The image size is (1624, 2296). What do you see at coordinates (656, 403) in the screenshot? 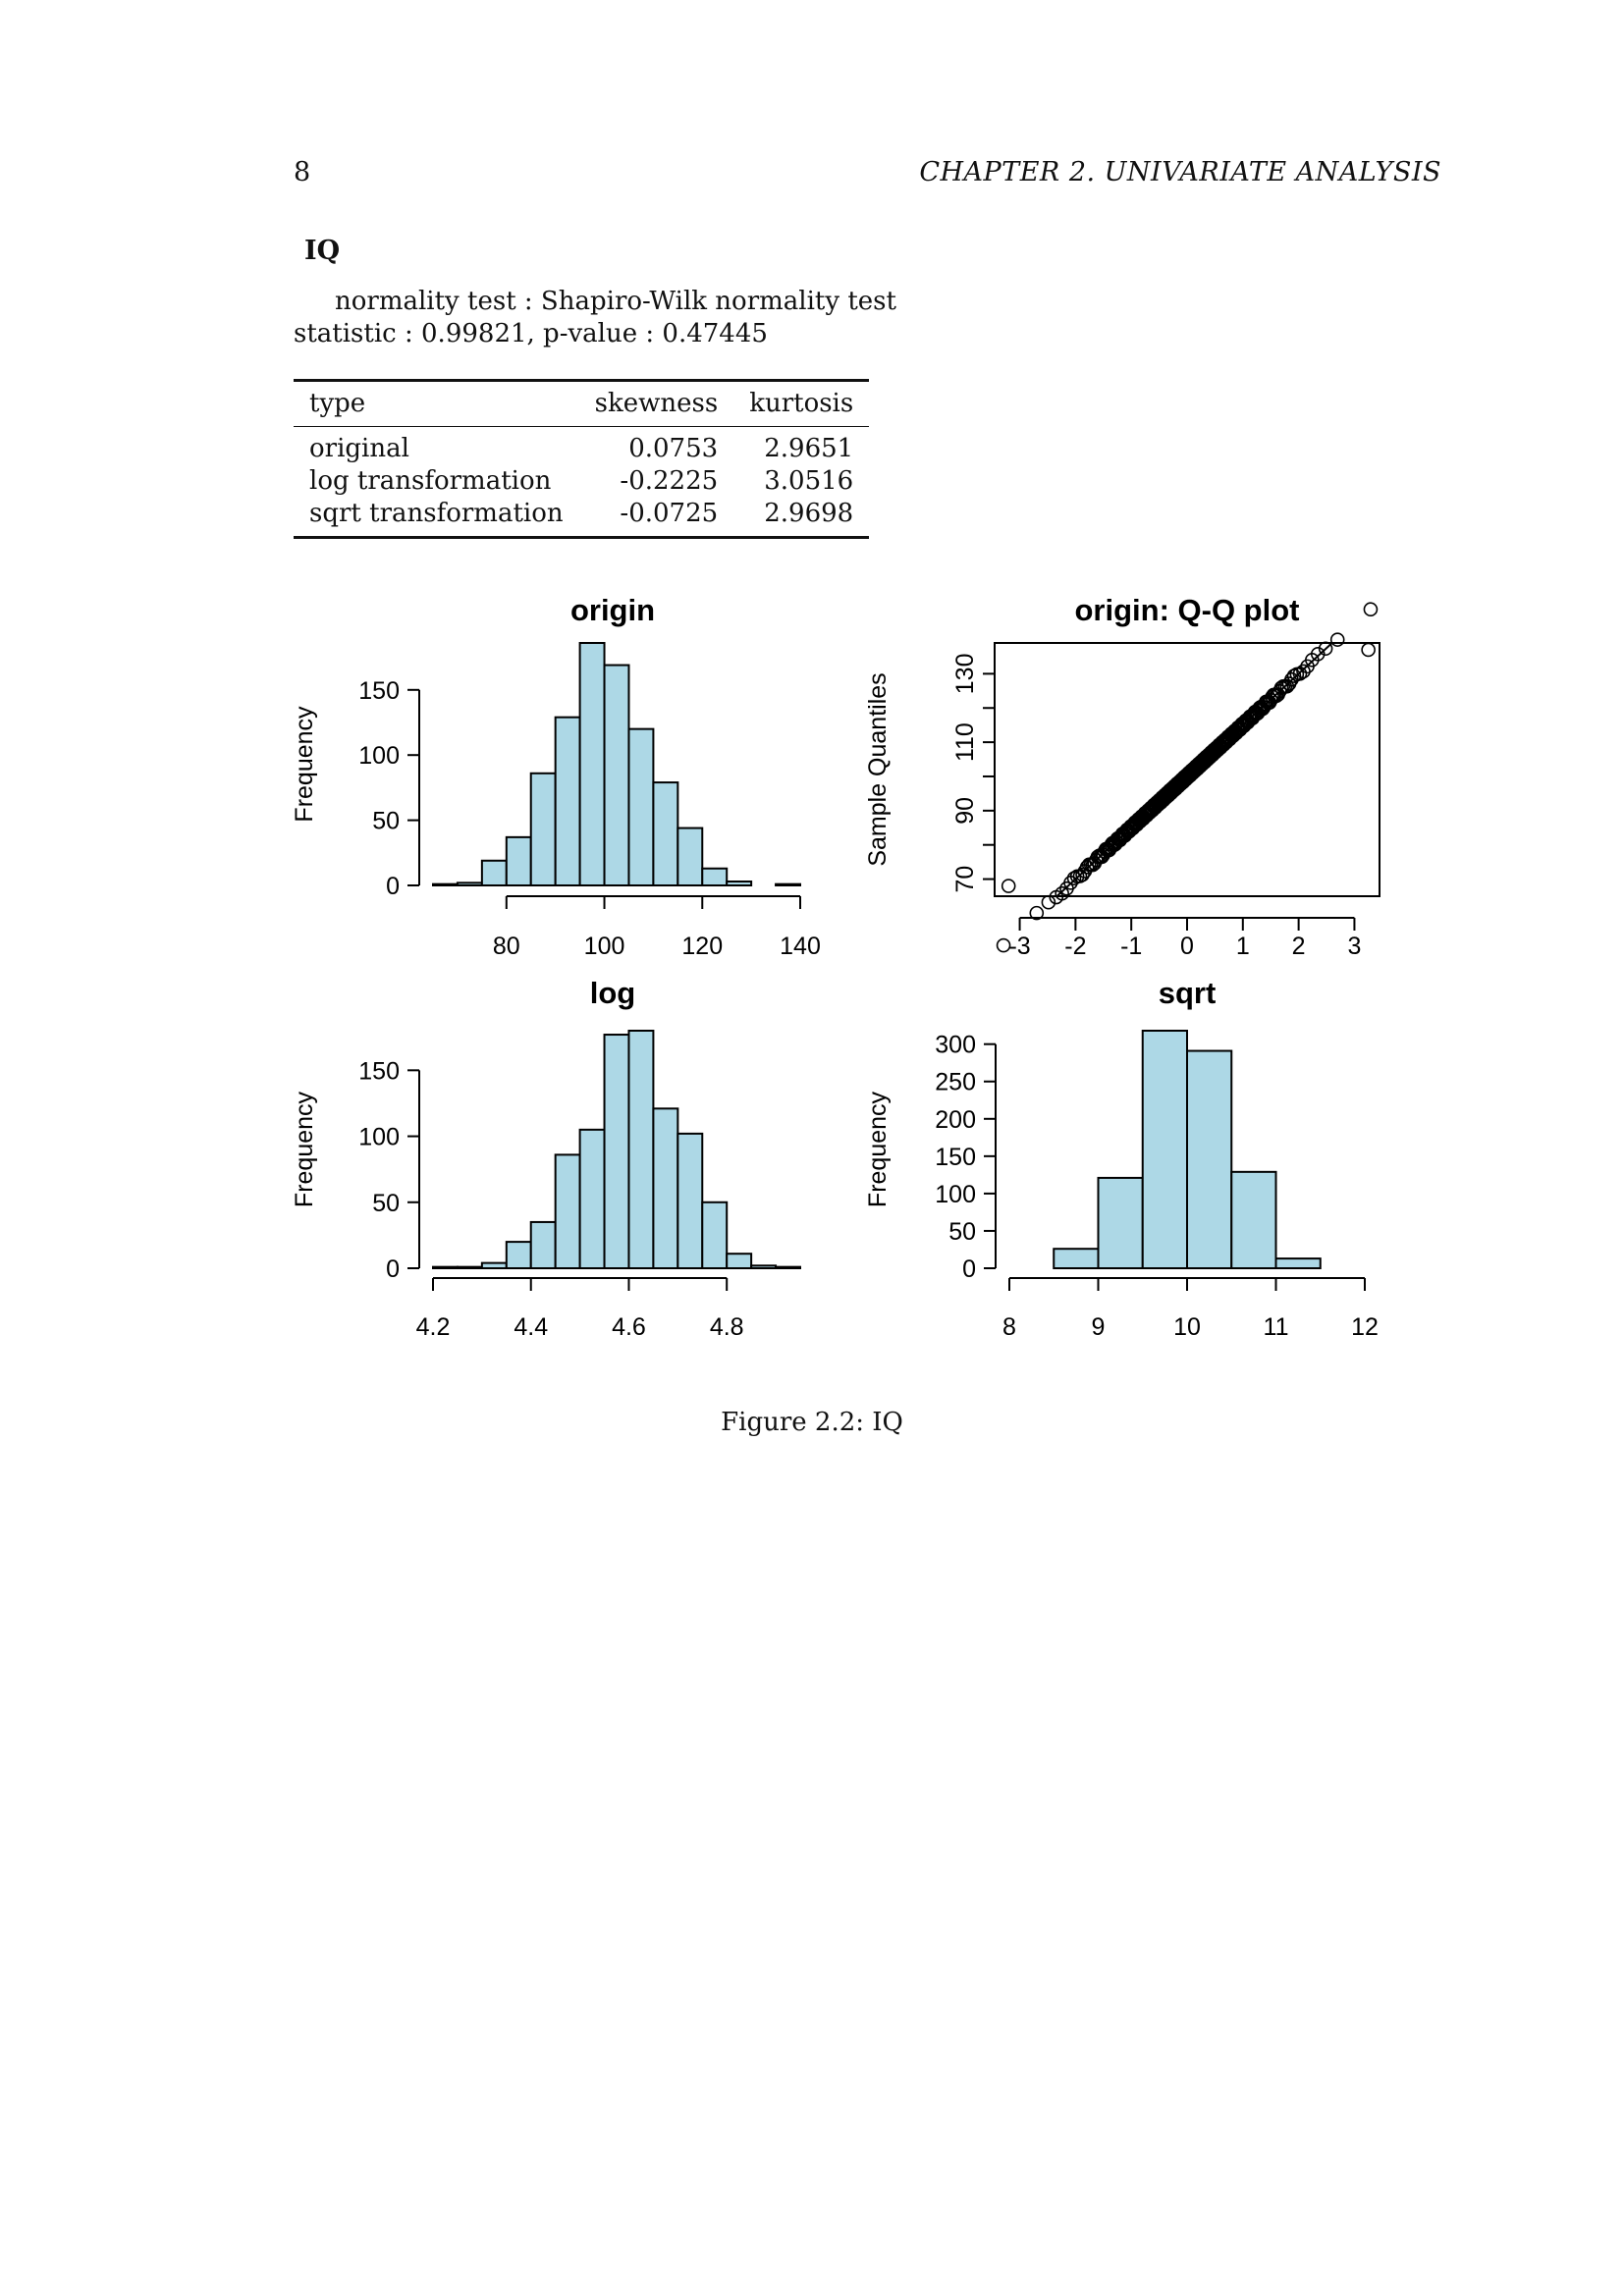
I see `header-skewness: skewness` at bounding box center [656, 403].